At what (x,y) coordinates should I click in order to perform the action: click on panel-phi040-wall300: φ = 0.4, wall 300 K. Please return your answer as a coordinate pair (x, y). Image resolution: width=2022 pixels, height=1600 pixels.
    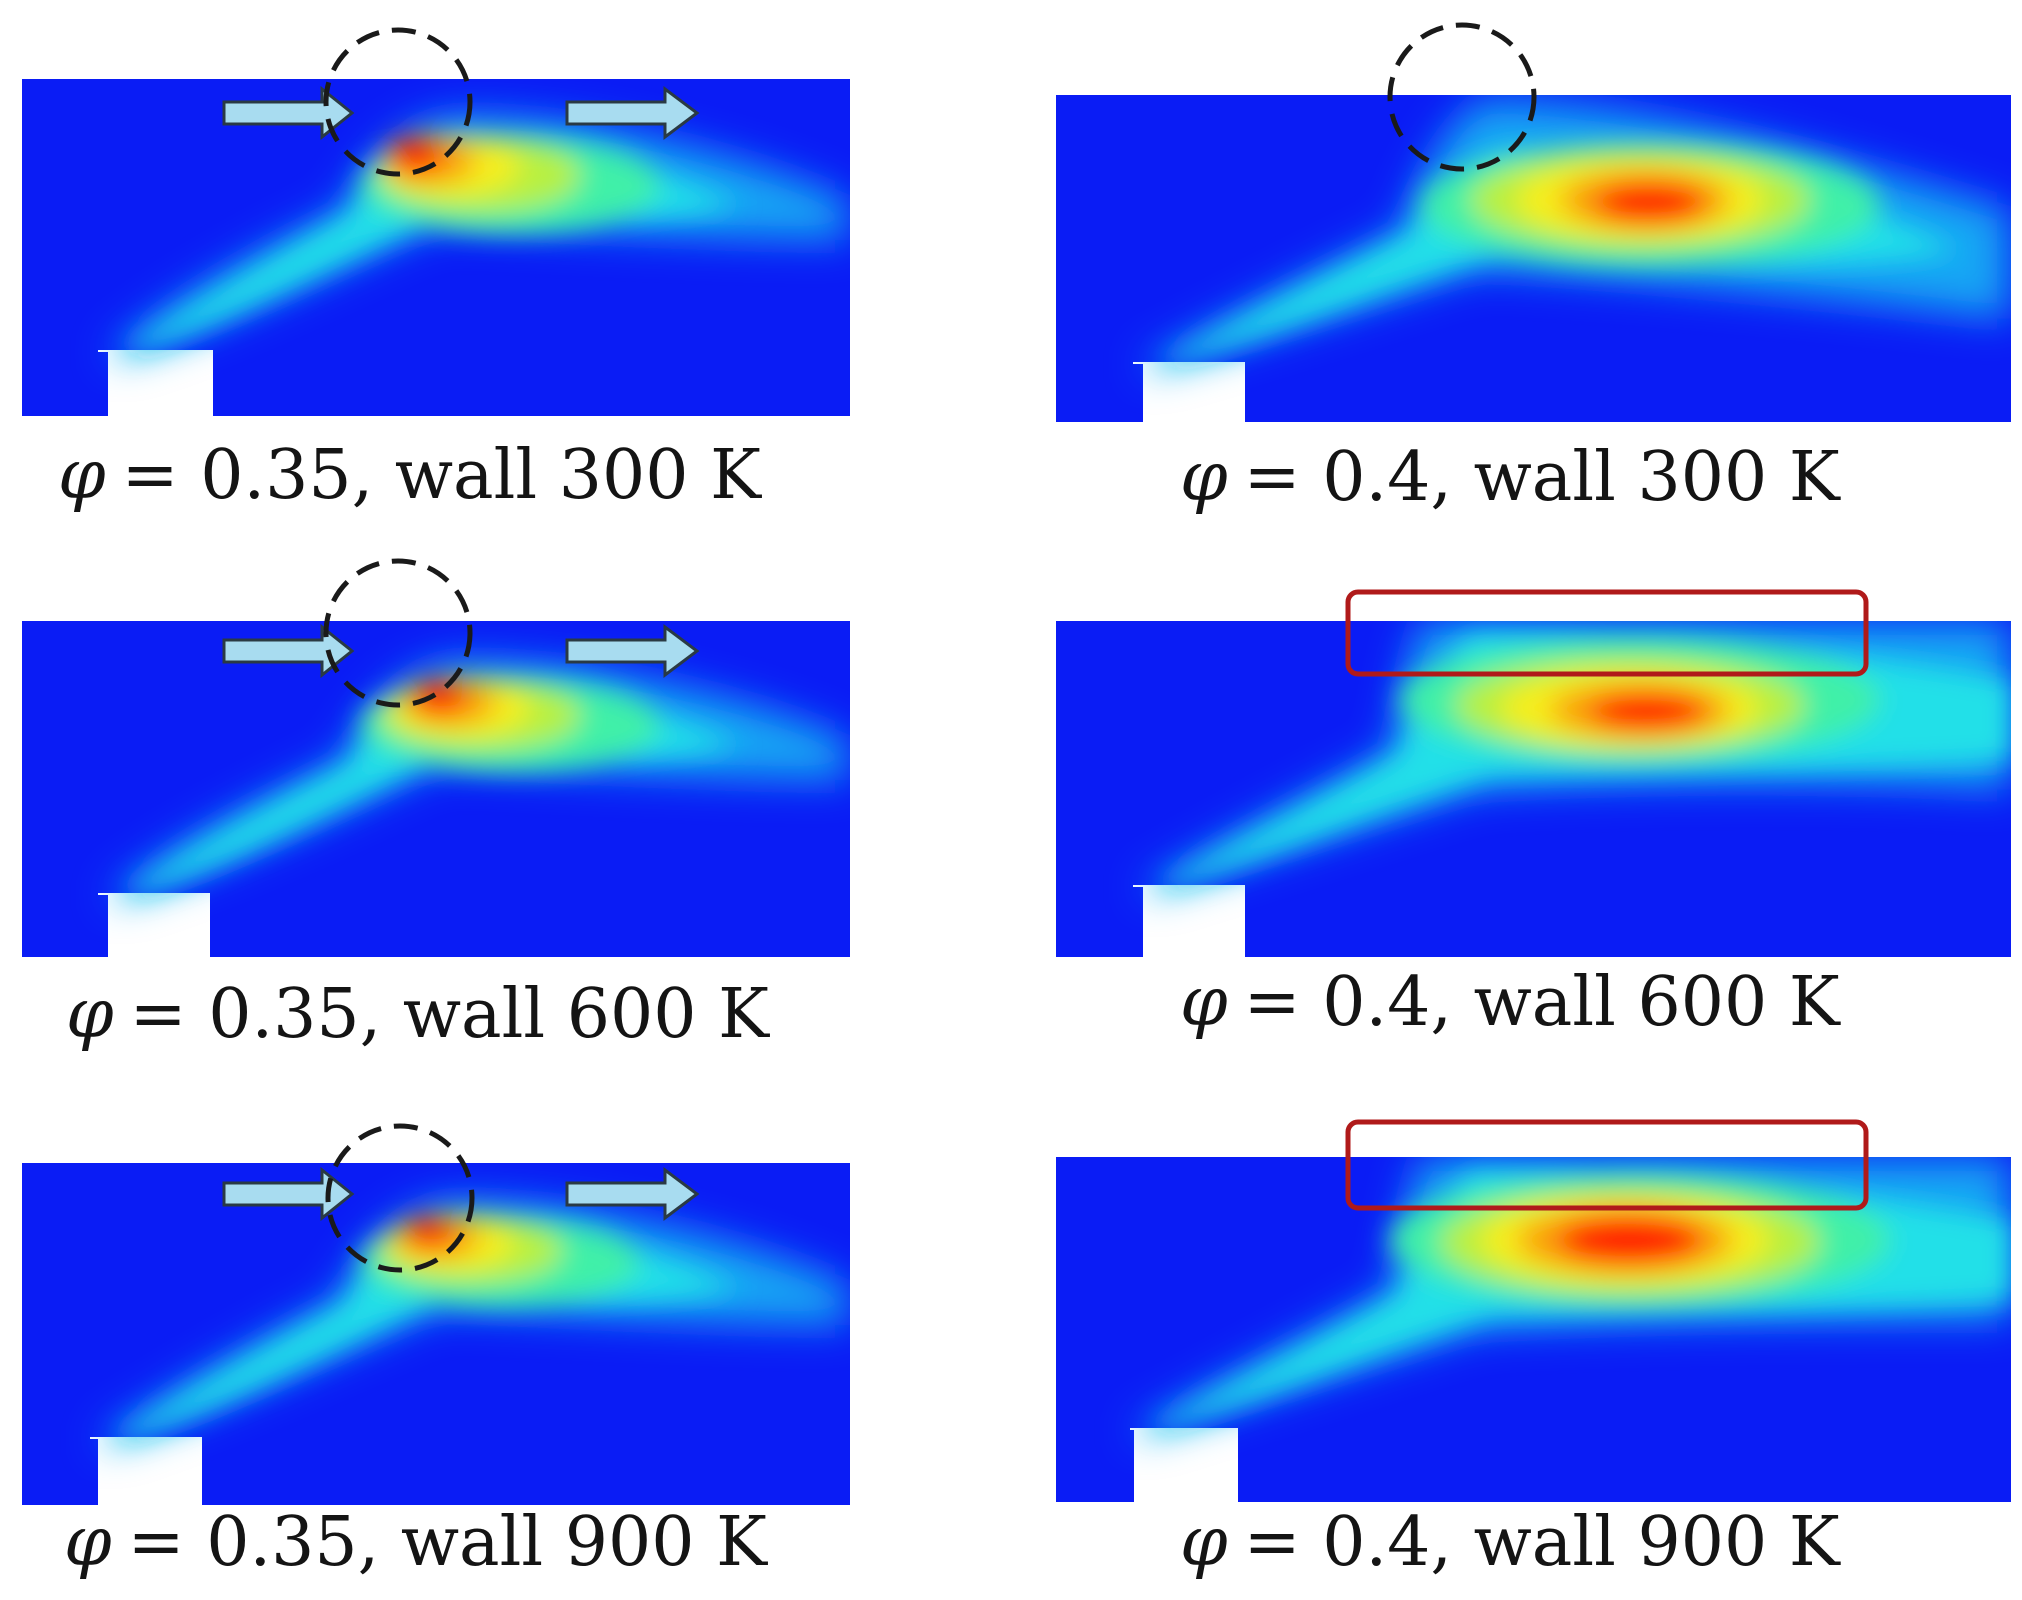
    Looking at the image, I should click on (1533, 269).